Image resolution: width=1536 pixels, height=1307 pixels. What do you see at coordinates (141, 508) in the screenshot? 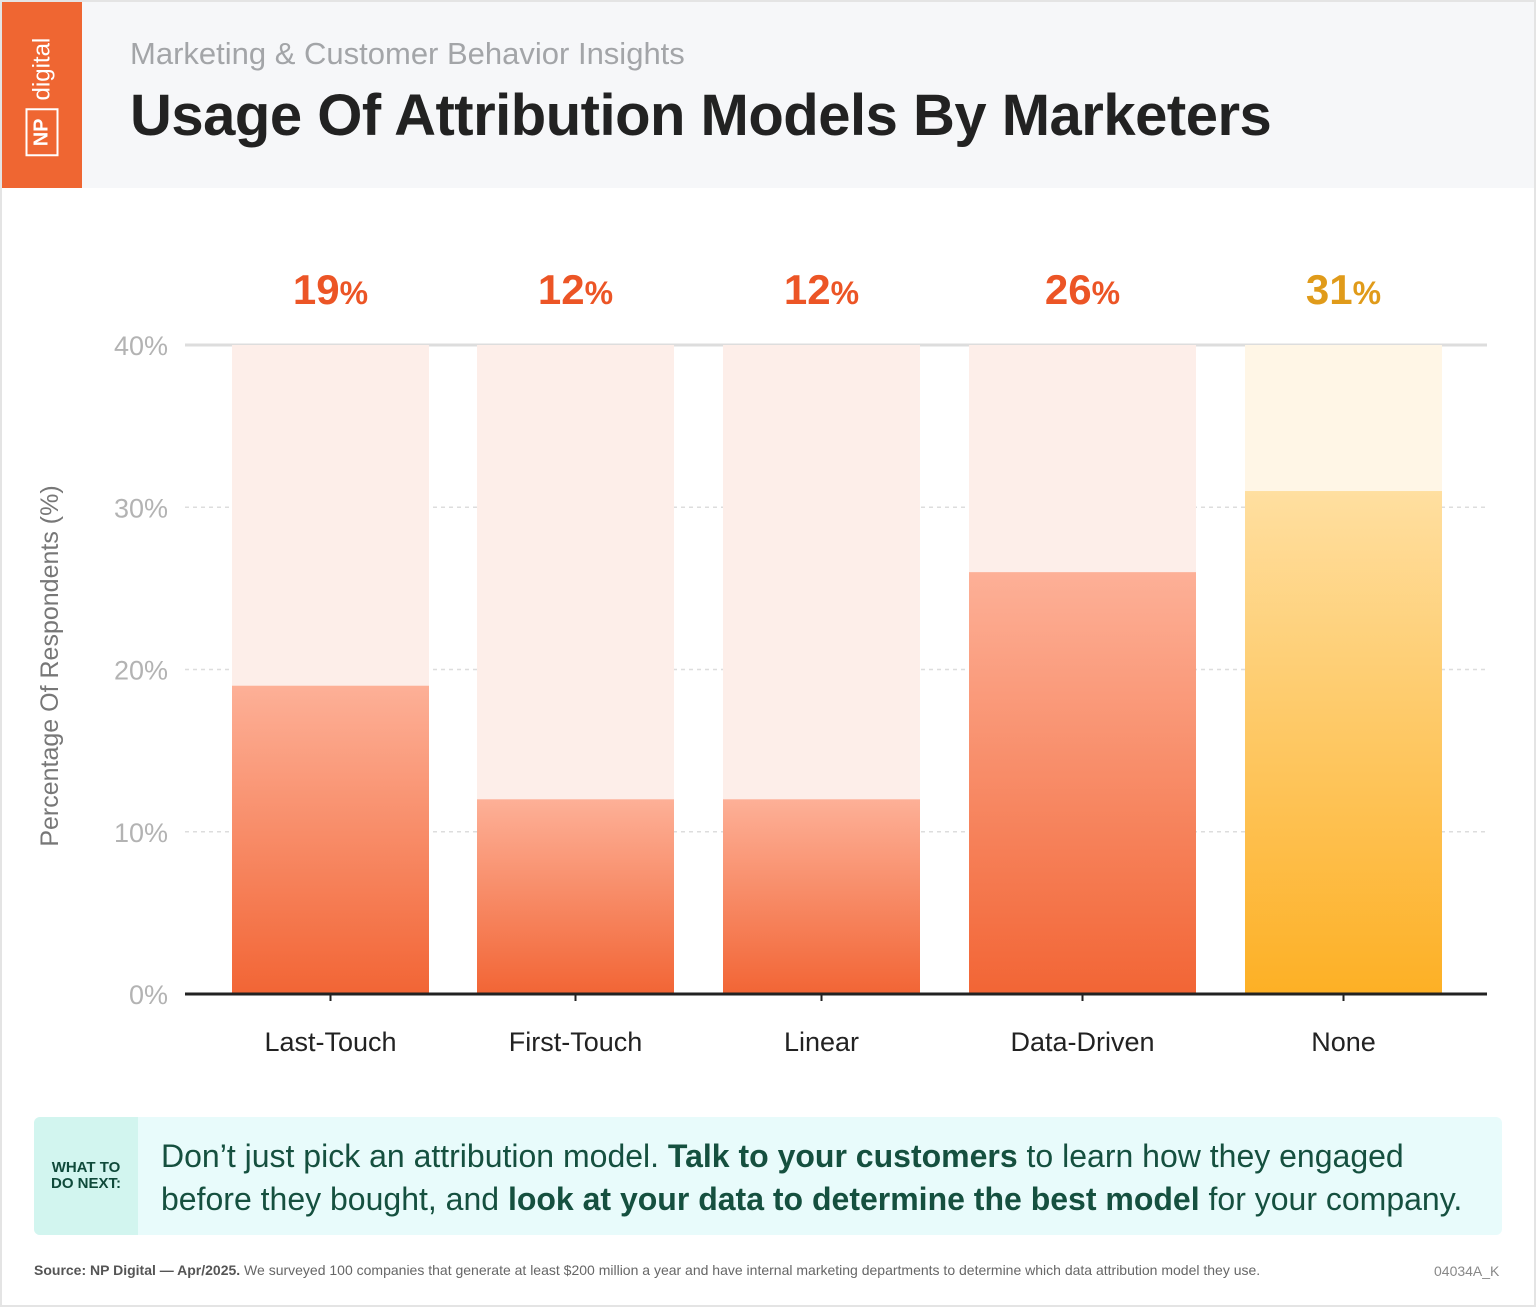
I see `y-tick-label: 30%` at bounding box center [141, 508].